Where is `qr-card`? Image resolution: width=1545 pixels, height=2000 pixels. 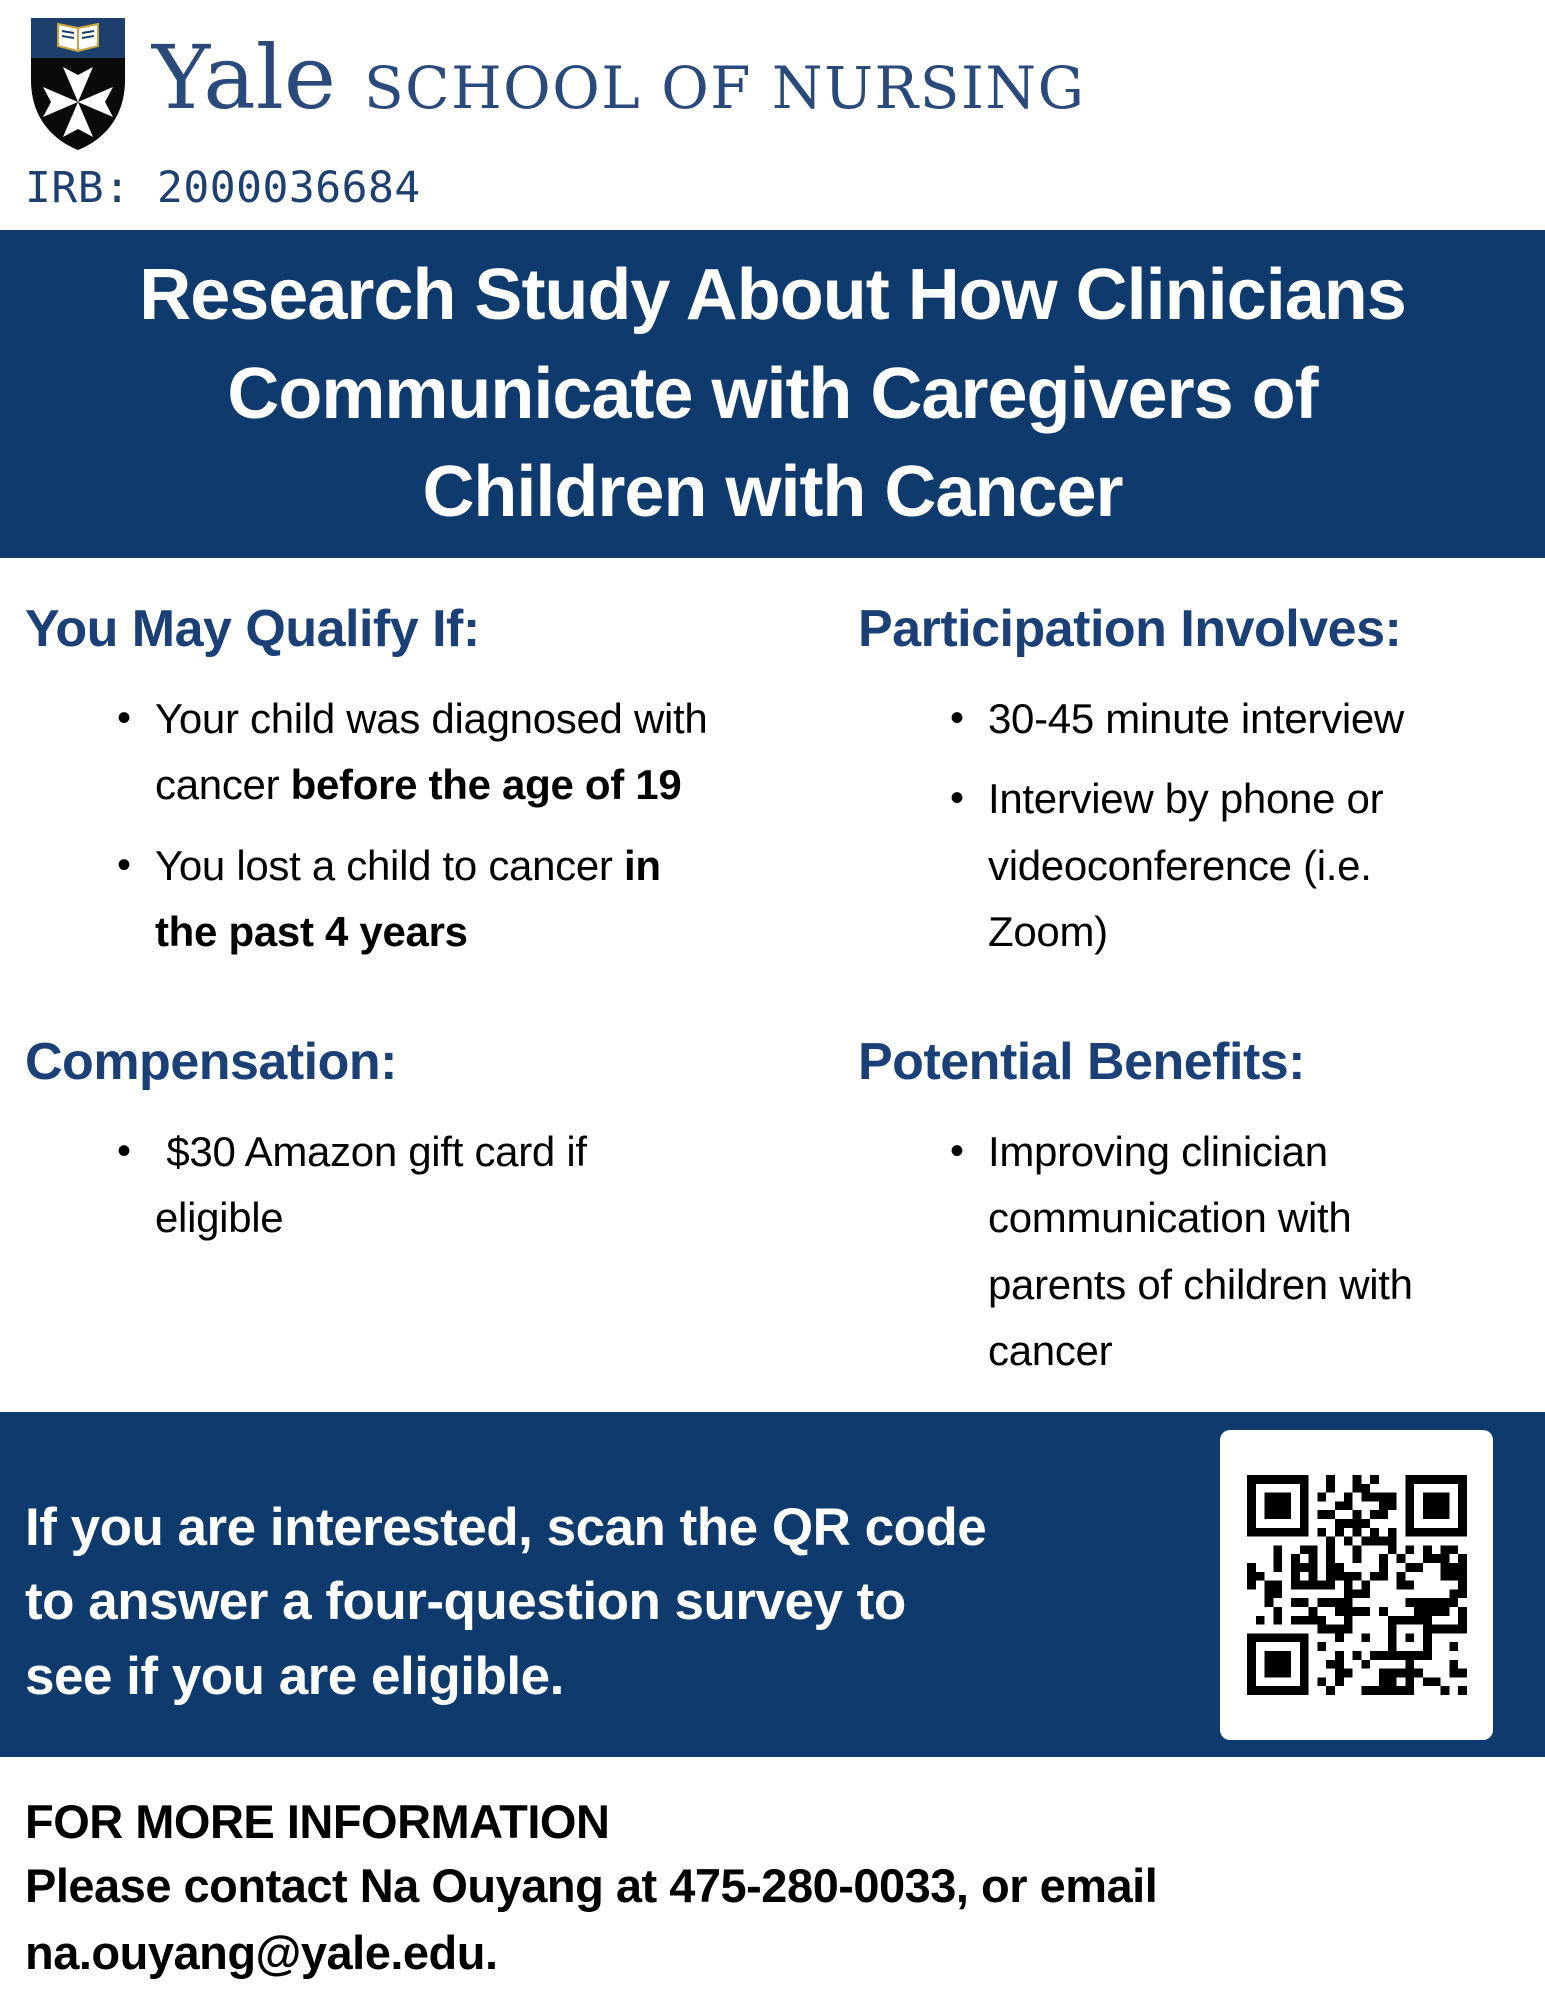
qr-card is located at coordinates (1356, 1584).